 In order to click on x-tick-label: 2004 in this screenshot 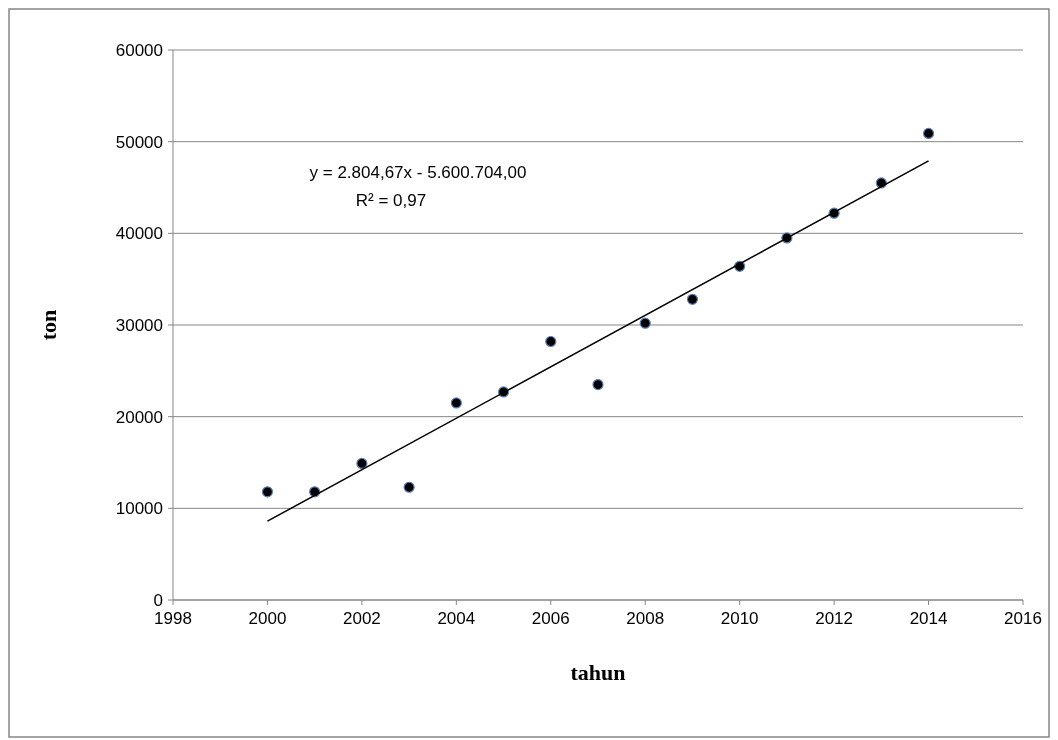, I will do `click(456, 618)`.